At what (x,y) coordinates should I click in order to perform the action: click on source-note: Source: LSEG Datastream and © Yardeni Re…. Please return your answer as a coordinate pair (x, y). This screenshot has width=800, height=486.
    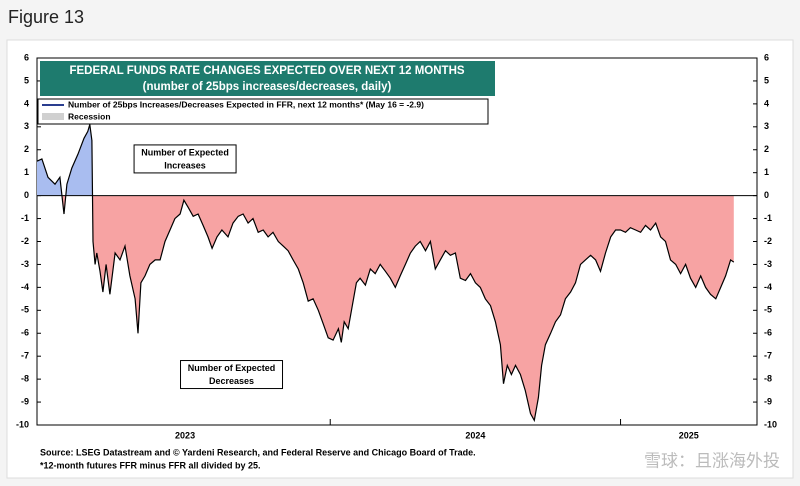
    Looking at the image, I should click on (258, 452).